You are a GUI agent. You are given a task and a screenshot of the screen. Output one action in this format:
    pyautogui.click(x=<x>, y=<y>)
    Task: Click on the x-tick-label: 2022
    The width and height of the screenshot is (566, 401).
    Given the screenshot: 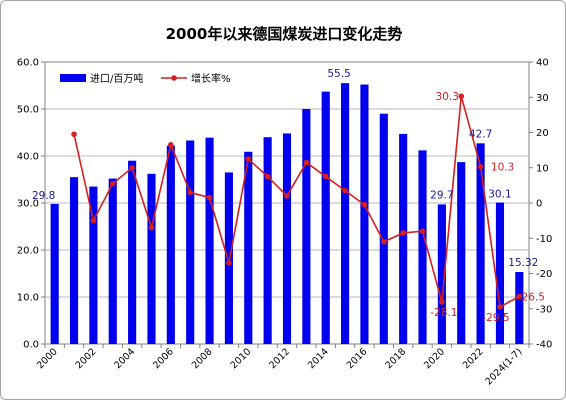 What is the action you would take?
    pyautogui.click(x=473, y=358)
    